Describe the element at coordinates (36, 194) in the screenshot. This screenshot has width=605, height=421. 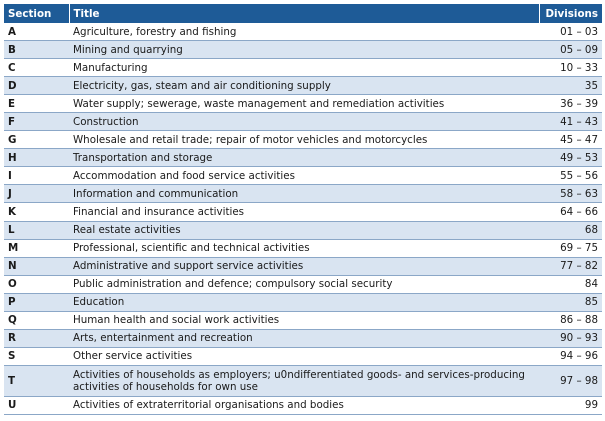
I see `section-cell: J` at that location.